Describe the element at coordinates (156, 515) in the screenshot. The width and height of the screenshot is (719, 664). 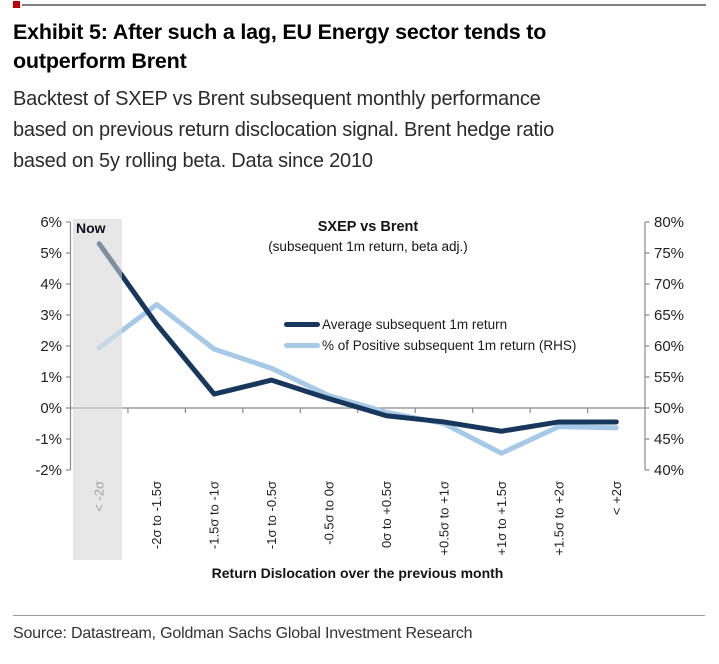
I see `svg-text: -2σ to -1.5σ` at that location.